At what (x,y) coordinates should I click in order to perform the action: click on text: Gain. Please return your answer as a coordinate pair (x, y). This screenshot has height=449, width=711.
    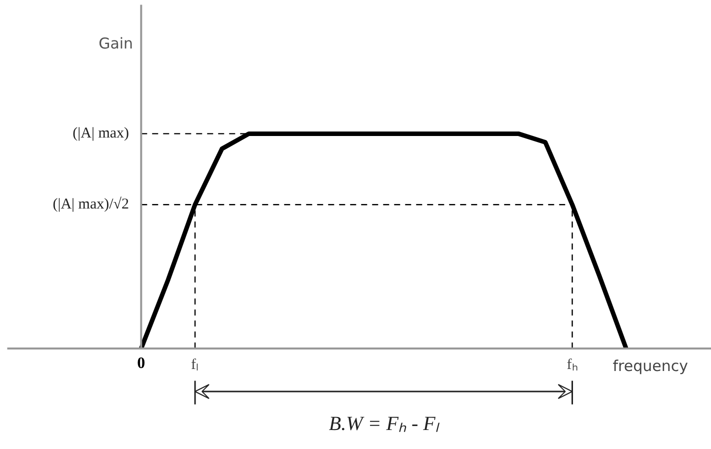
    Looking at the image, I should click on (116, 43).